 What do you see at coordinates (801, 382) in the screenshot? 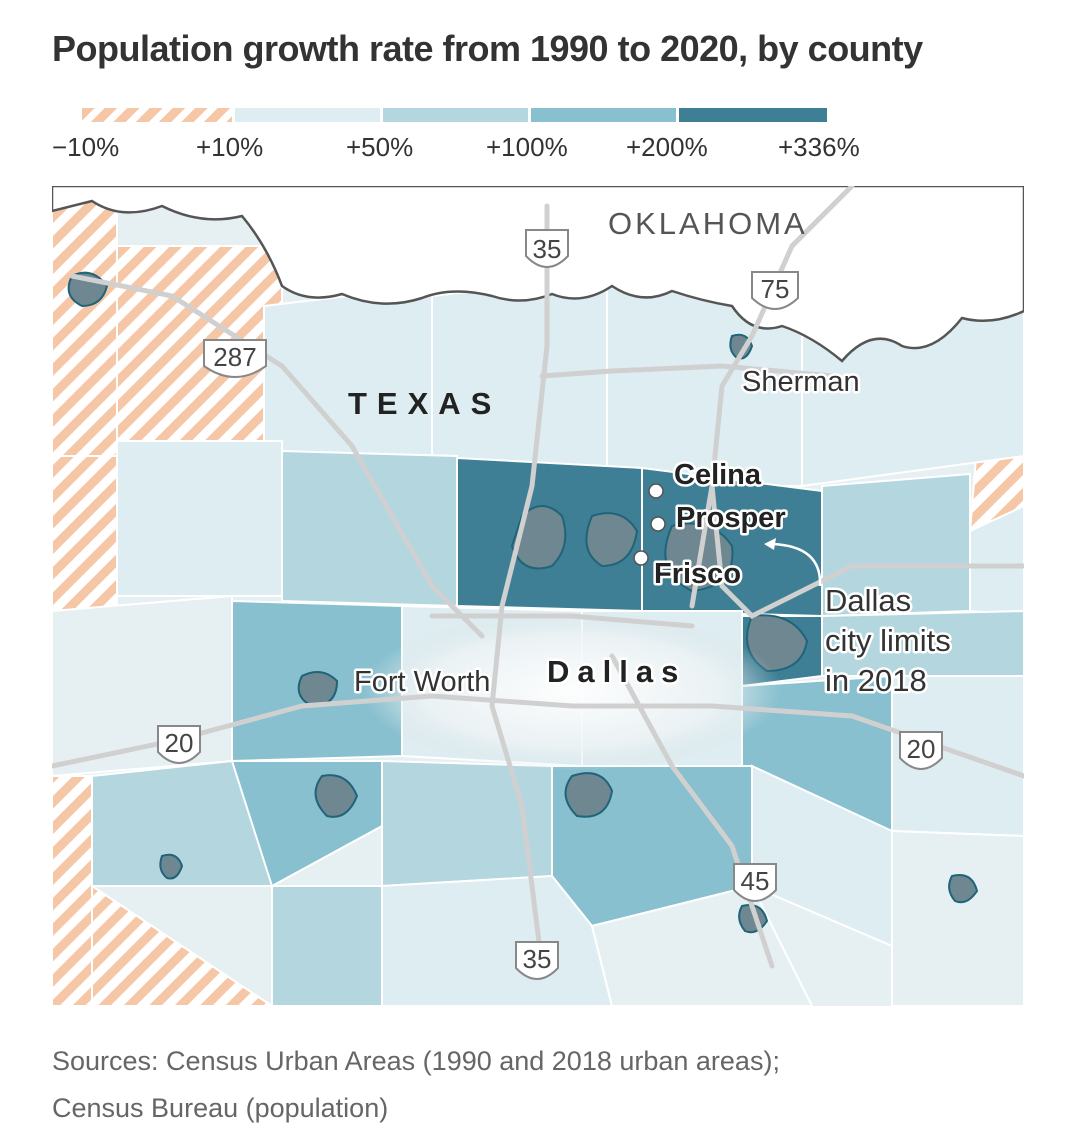
I see `city-label-sherman: Sherman` at bounding box center [801, 382].